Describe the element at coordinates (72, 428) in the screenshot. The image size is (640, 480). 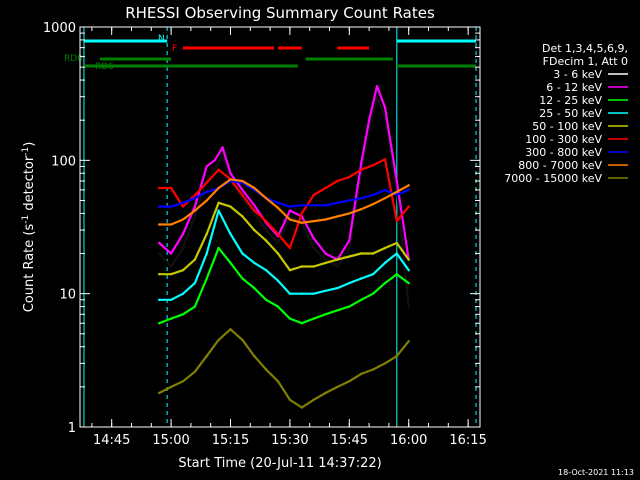
I see `y-tick-label-0: 1` at that location.